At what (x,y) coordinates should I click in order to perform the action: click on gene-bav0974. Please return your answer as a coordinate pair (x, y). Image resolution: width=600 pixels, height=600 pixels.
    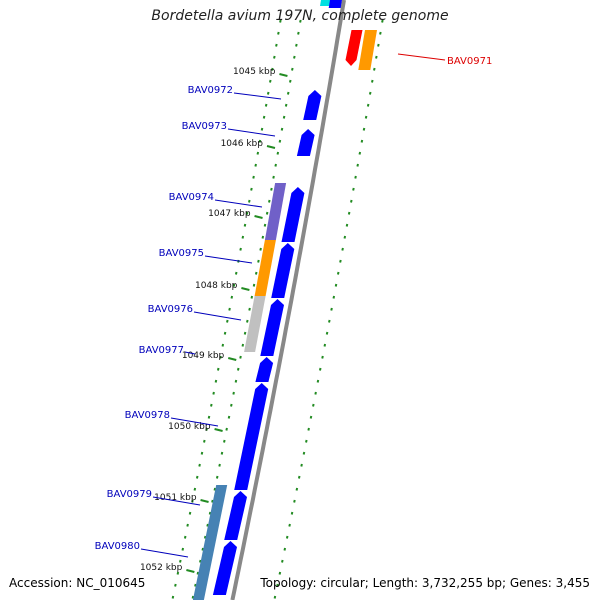
    Looking at the image, I should click on (293, 214).